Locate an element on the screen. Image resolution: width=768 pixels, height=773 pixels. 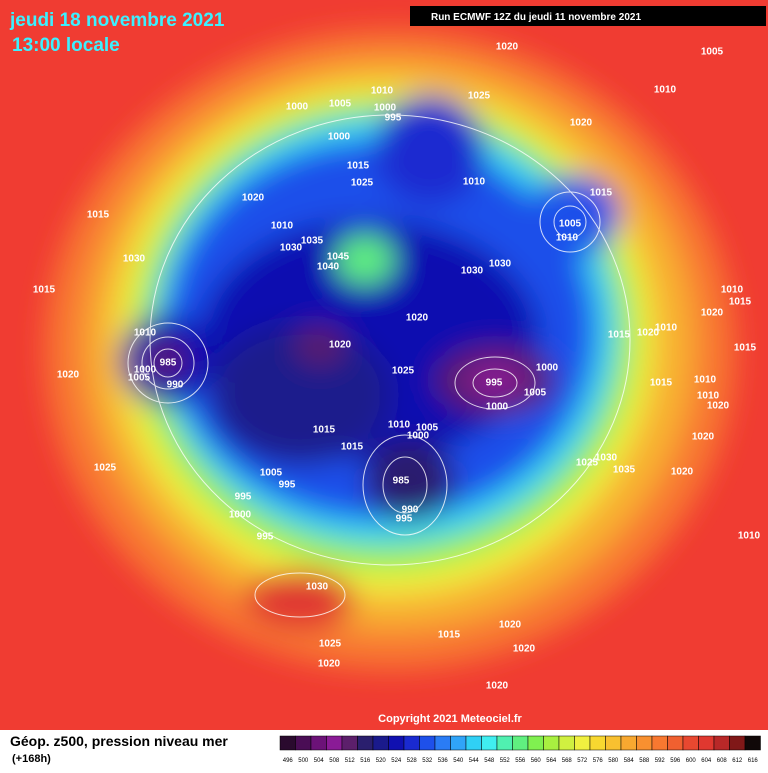
scale-label: 604 is located at coordinates (706, 761).